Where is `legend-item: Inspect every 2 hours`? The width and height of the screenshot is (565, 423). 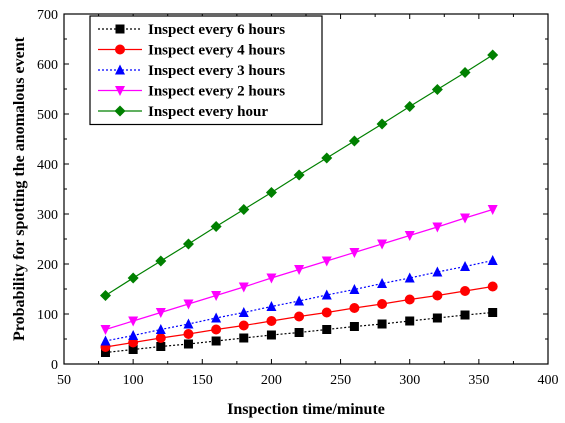
legend-item: Inspect every 2 hours is located at coordinates (191, 92).